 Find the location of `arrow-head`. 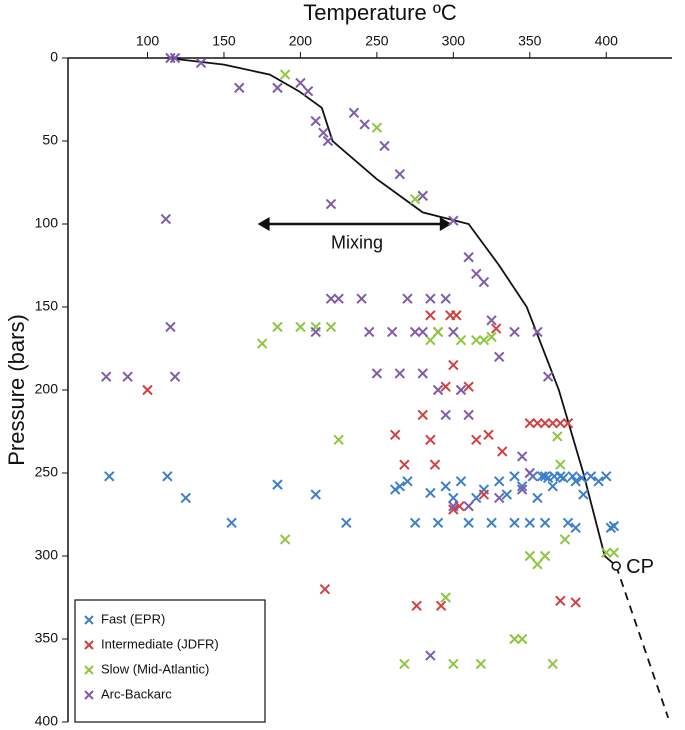

arrow-head is located at coordinates (445, 224).